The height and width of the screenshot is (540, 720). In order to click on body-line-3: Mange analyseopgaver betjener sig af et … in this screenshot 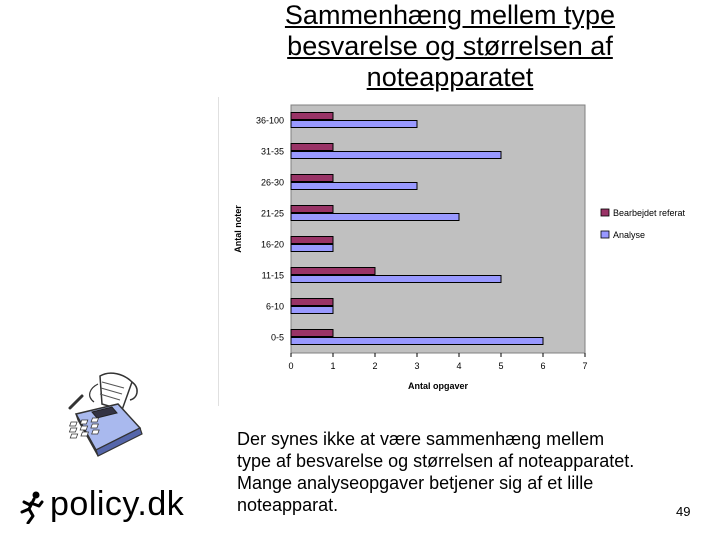, I will do `click(415, 483)`.